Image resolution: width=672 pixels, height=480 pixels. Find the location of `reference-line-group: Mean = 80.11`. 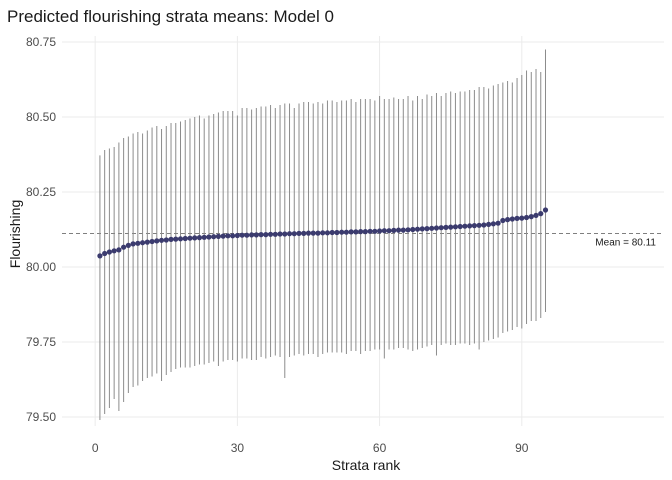

reference-line-group: Mean = 80.11 is located at coordinates (363, 240).